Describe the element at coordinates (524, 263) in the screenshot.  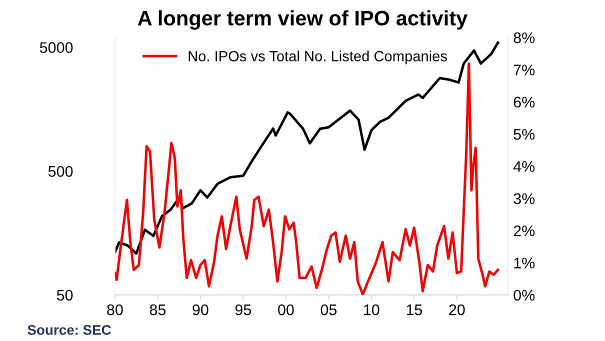
I see `y2-tick-label: 1%` at that location.